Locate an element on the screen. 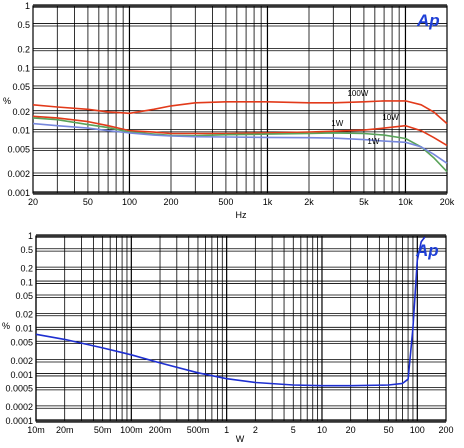  x-tick-label: 5 is located at coordinates (293, 430).